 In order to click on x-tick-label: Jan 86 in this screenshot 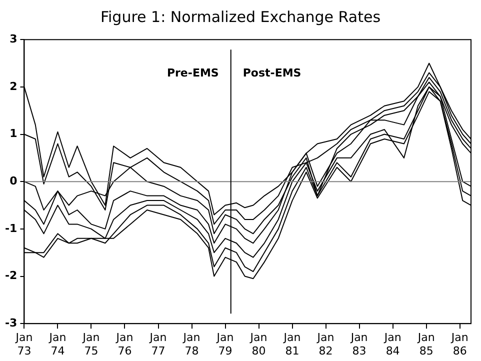, I will do `click(459, 344)`.